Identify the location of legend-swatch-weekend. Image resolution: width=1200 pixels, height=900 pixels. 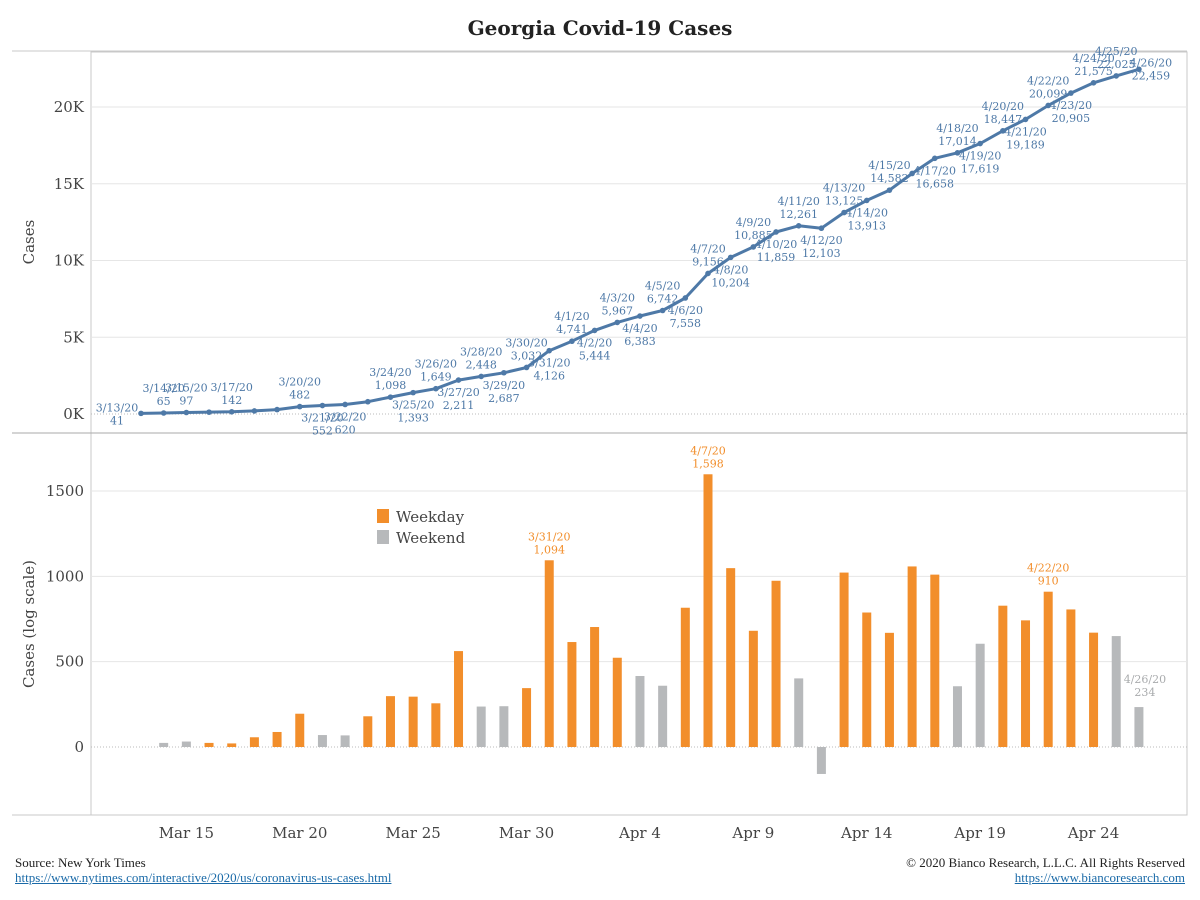
(383, 537).